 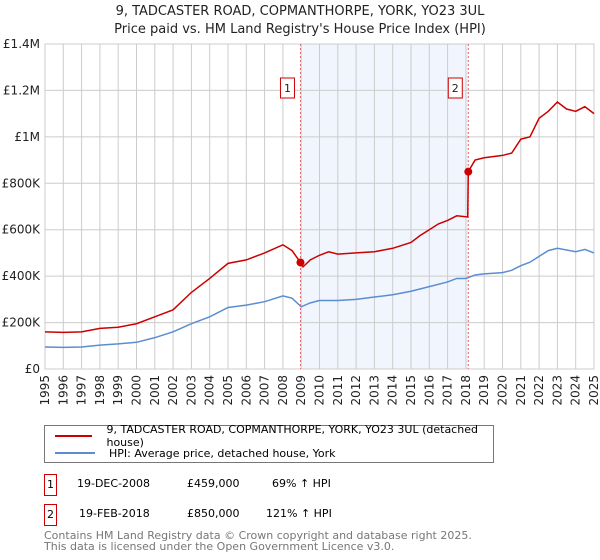 I want to click on x-tick-label: 2021, so click(x=521, y=390).